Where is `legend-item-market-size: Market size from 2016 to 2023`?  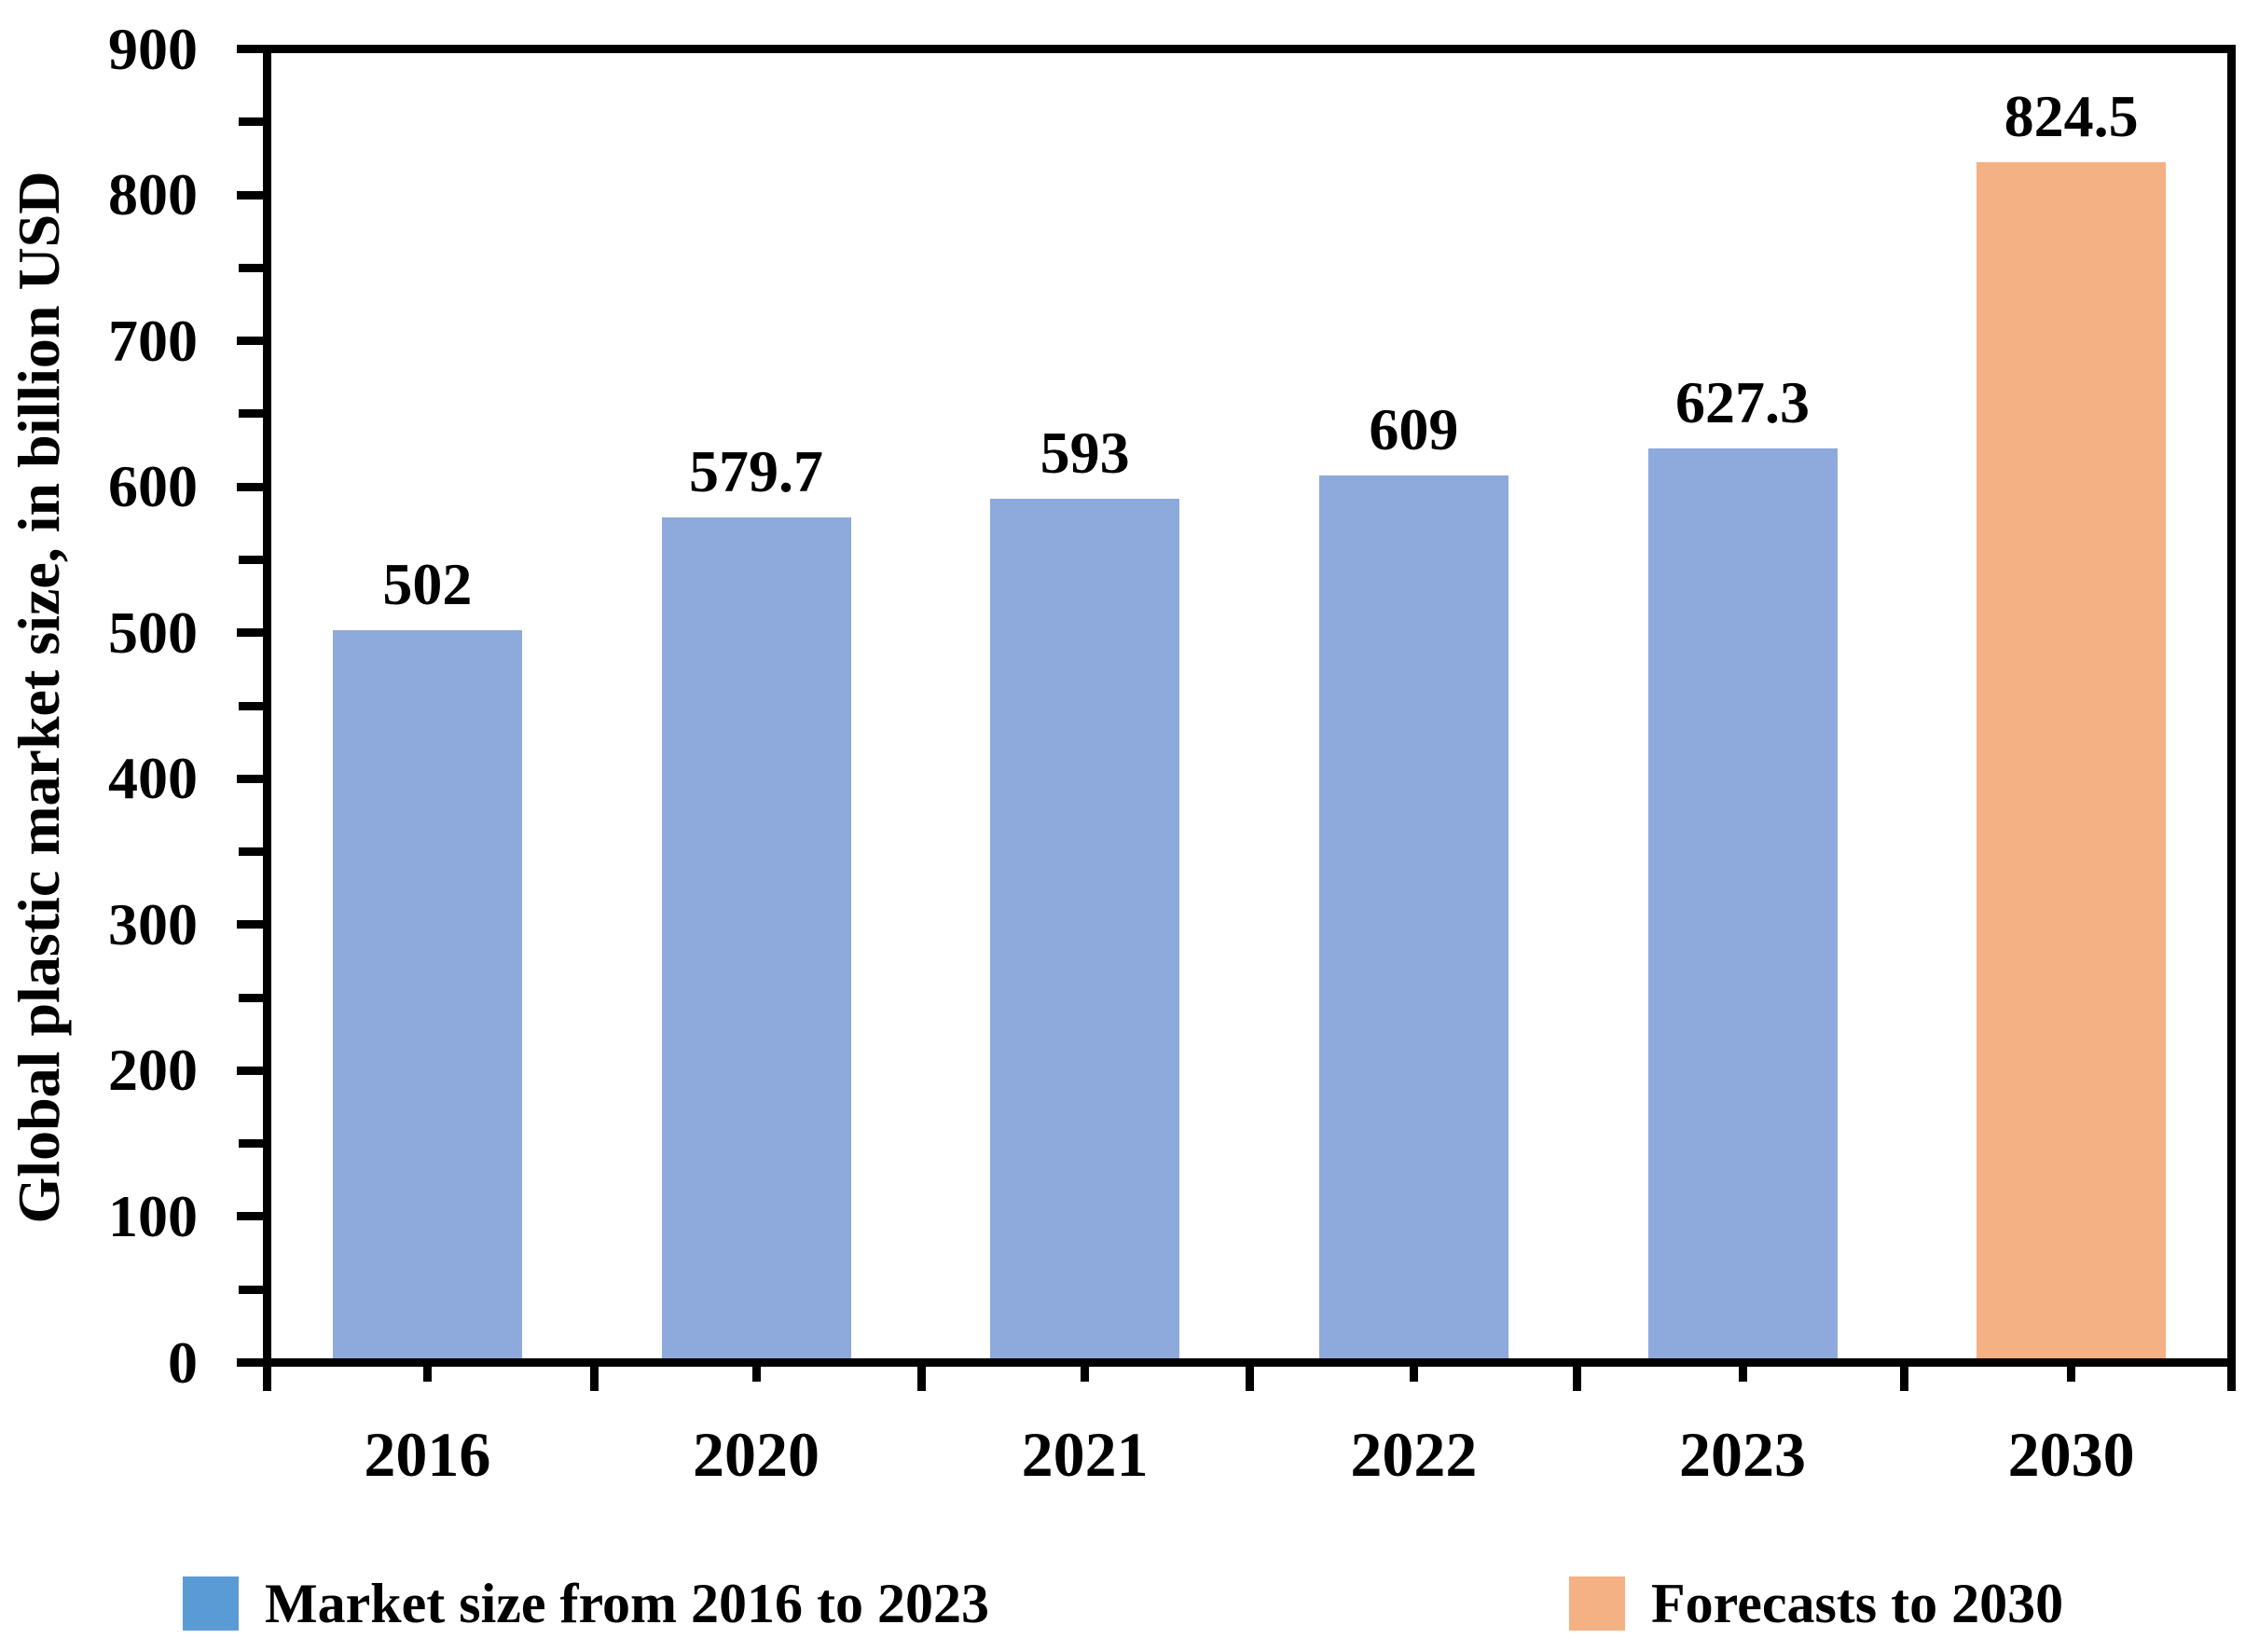
legend-item-market-size: Market size from 2016 to 2023 is located at coordinates (586, 1603).